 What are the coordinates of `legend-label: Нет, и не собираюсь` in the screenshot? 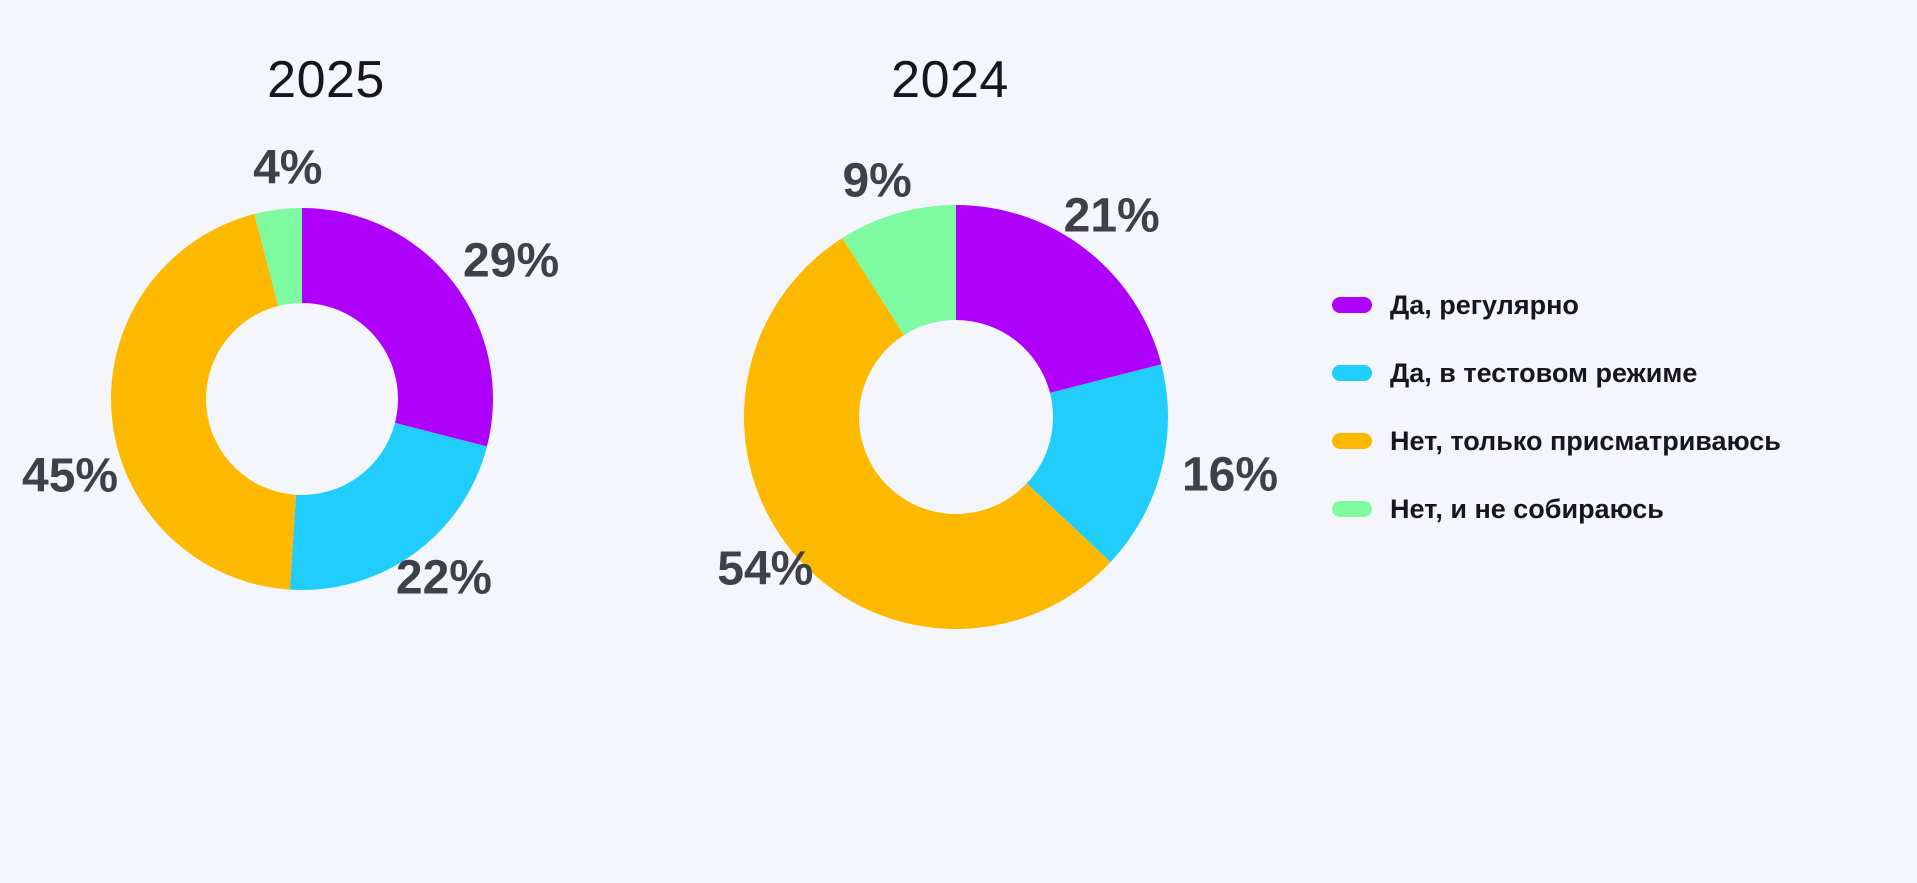 It's located at (1527, 508).